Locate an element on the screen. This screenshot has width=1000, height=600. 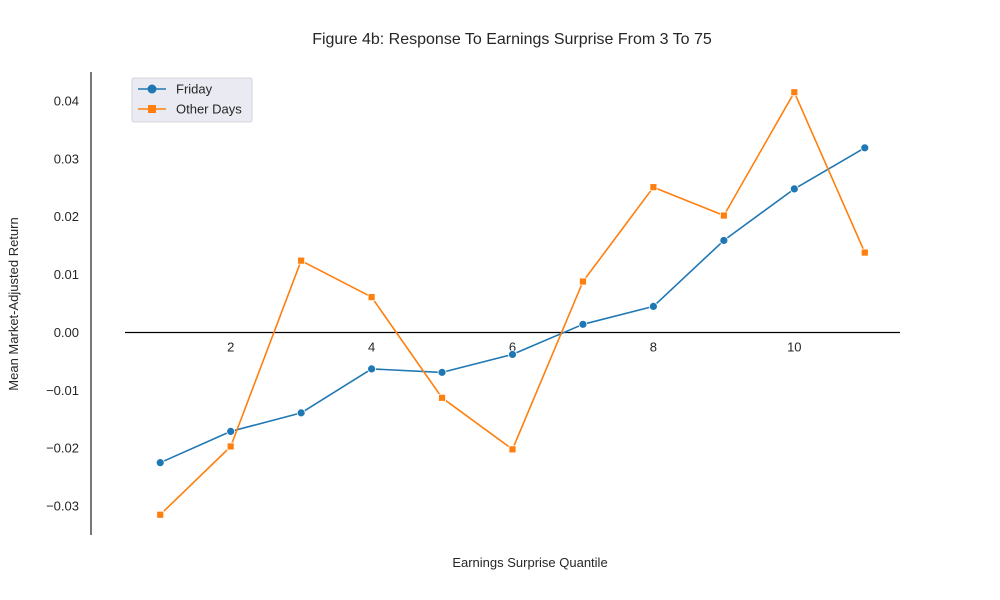
y-tick-label: 0.04 is located at coordinates (66, 100).